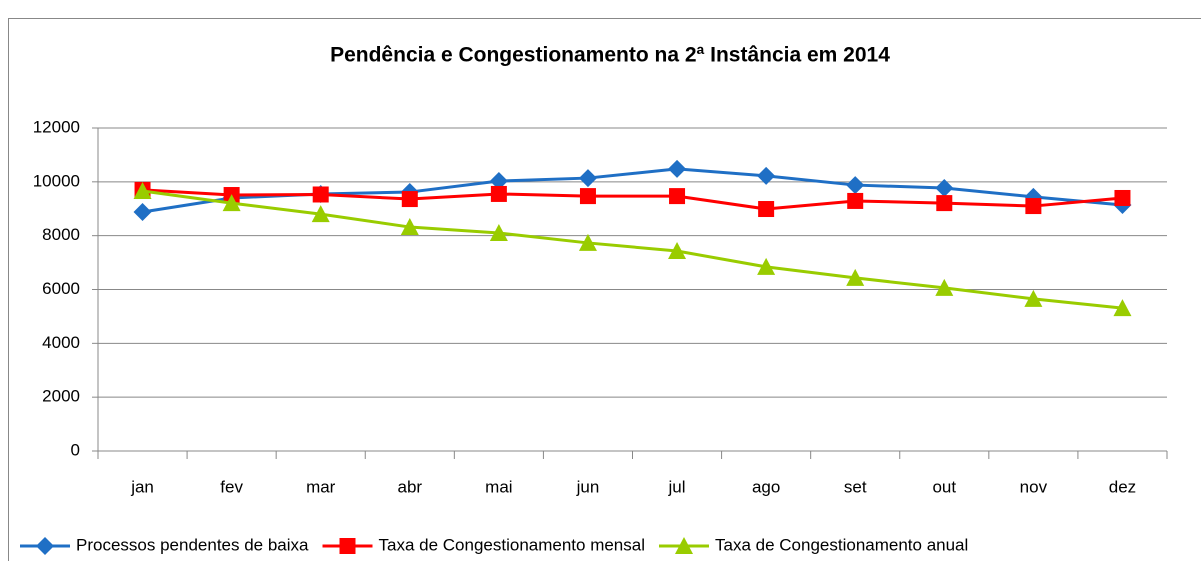 This screenshot has width=1201, height=566. Describe the element at coordinates (498, 486) in the screenshot. I see `x-tick-label: mai` at that location.